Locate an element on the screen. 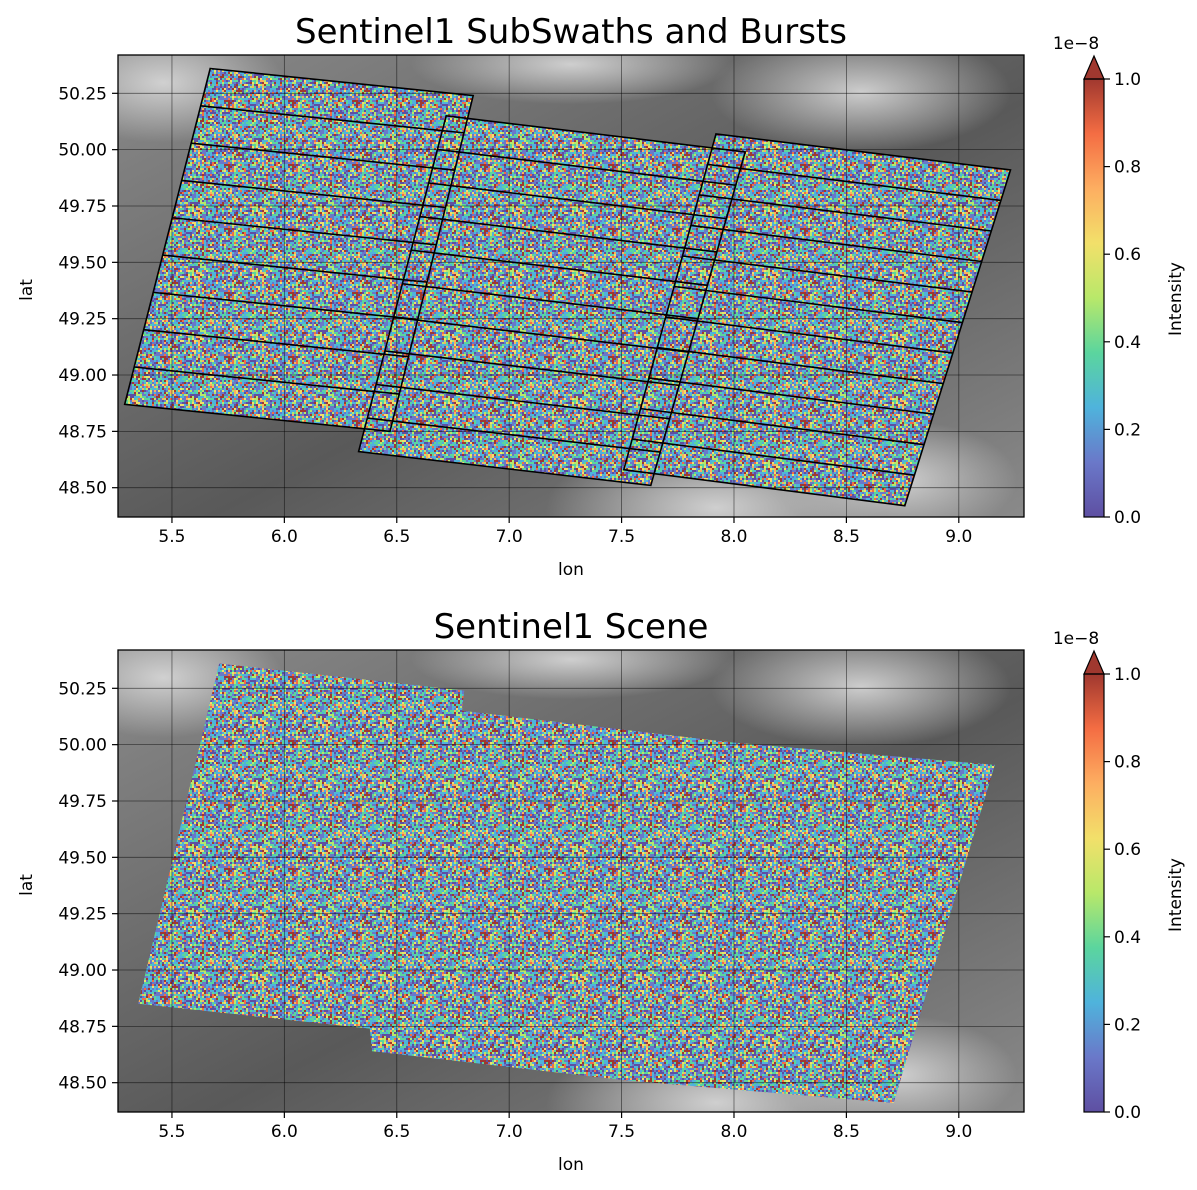 Image resolution: width=1197 pixels, height=1190 pixels. y-tick-label: 50.25 is located at coordinates (82, 94).